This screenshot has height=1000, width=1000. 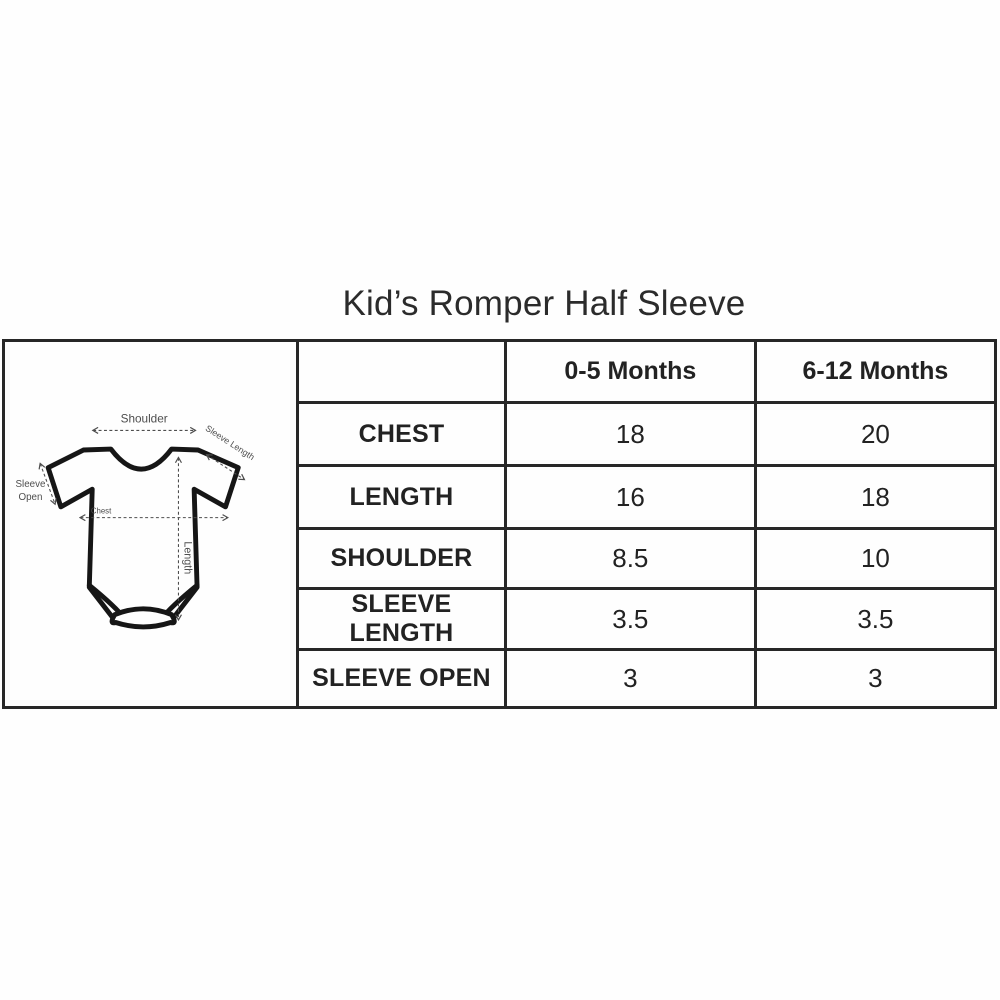 What do you see at coordinates (630, 497) in the screenshot?
I see `length-0-5-value: 16` at bounding box center [630, 497].